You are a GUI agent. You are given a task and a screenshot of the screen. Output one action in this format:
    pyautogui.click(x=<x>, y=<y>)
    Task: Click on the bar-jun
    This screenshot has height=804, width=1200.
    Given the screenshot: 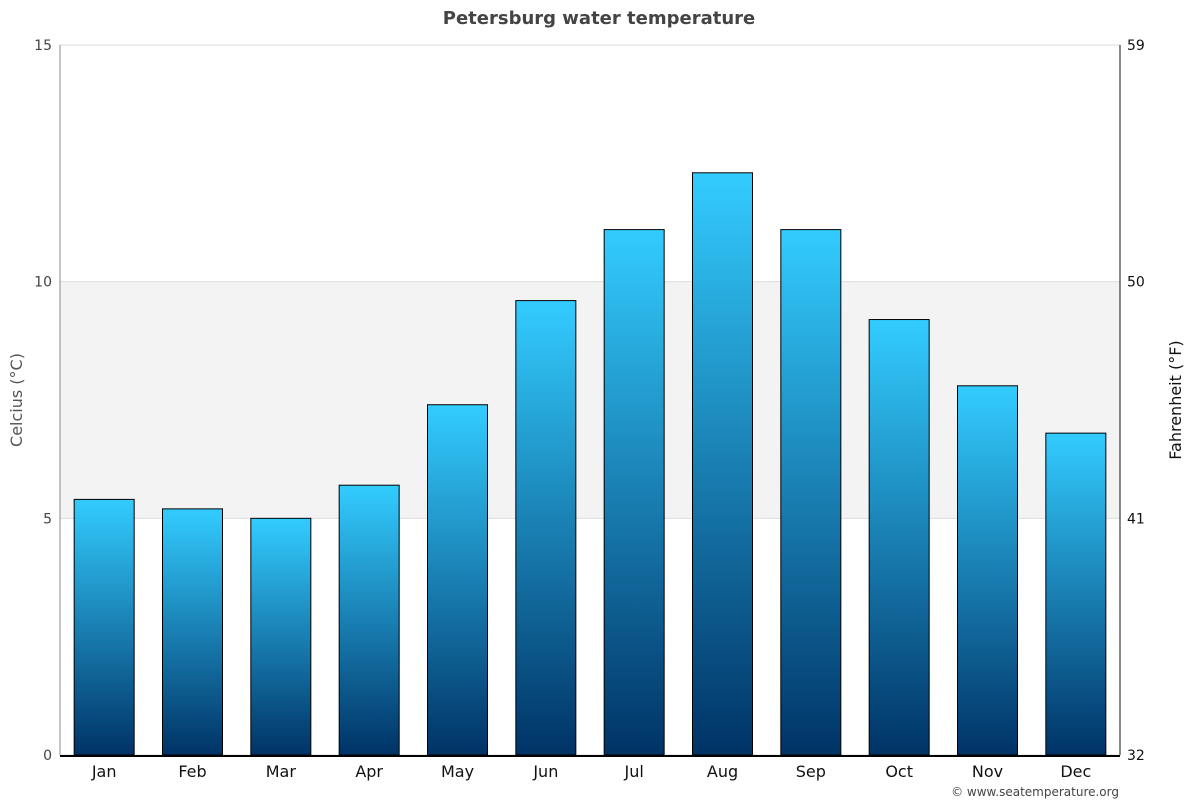 What is the action you would take?
    pyautogui.click(x=546, y=528)
    